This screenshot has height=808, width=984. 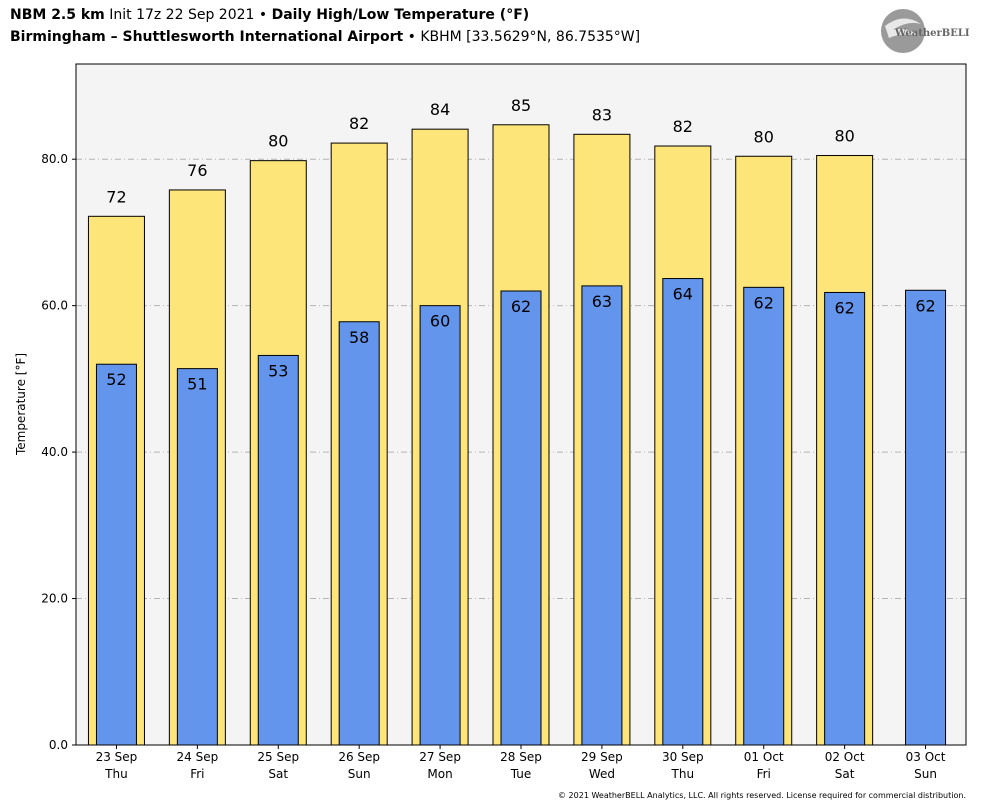 What do you see at coordinates (54, 159) in the screenshot?
I see `y-tick-label-80: 80.0` at bounding box center [54, 159].